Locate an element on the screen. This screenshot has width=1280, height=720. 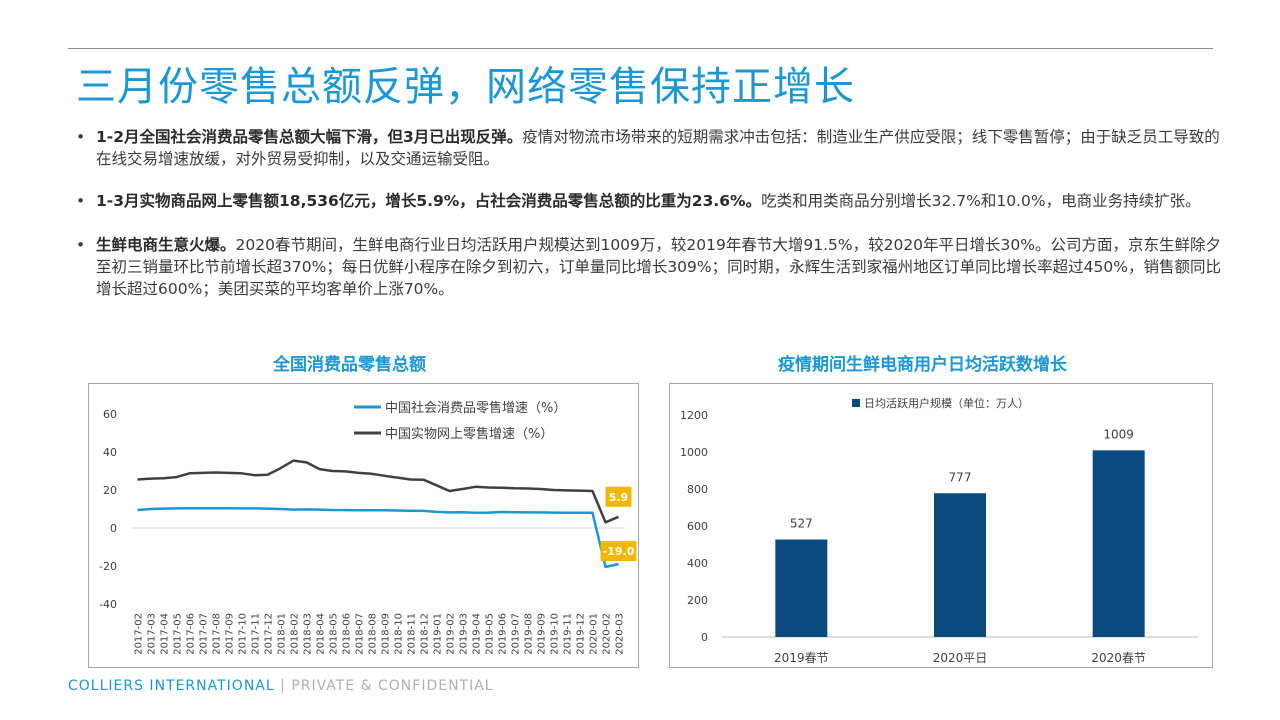
x-tick-label: 2018-06 is located at coordinates (347, 634).